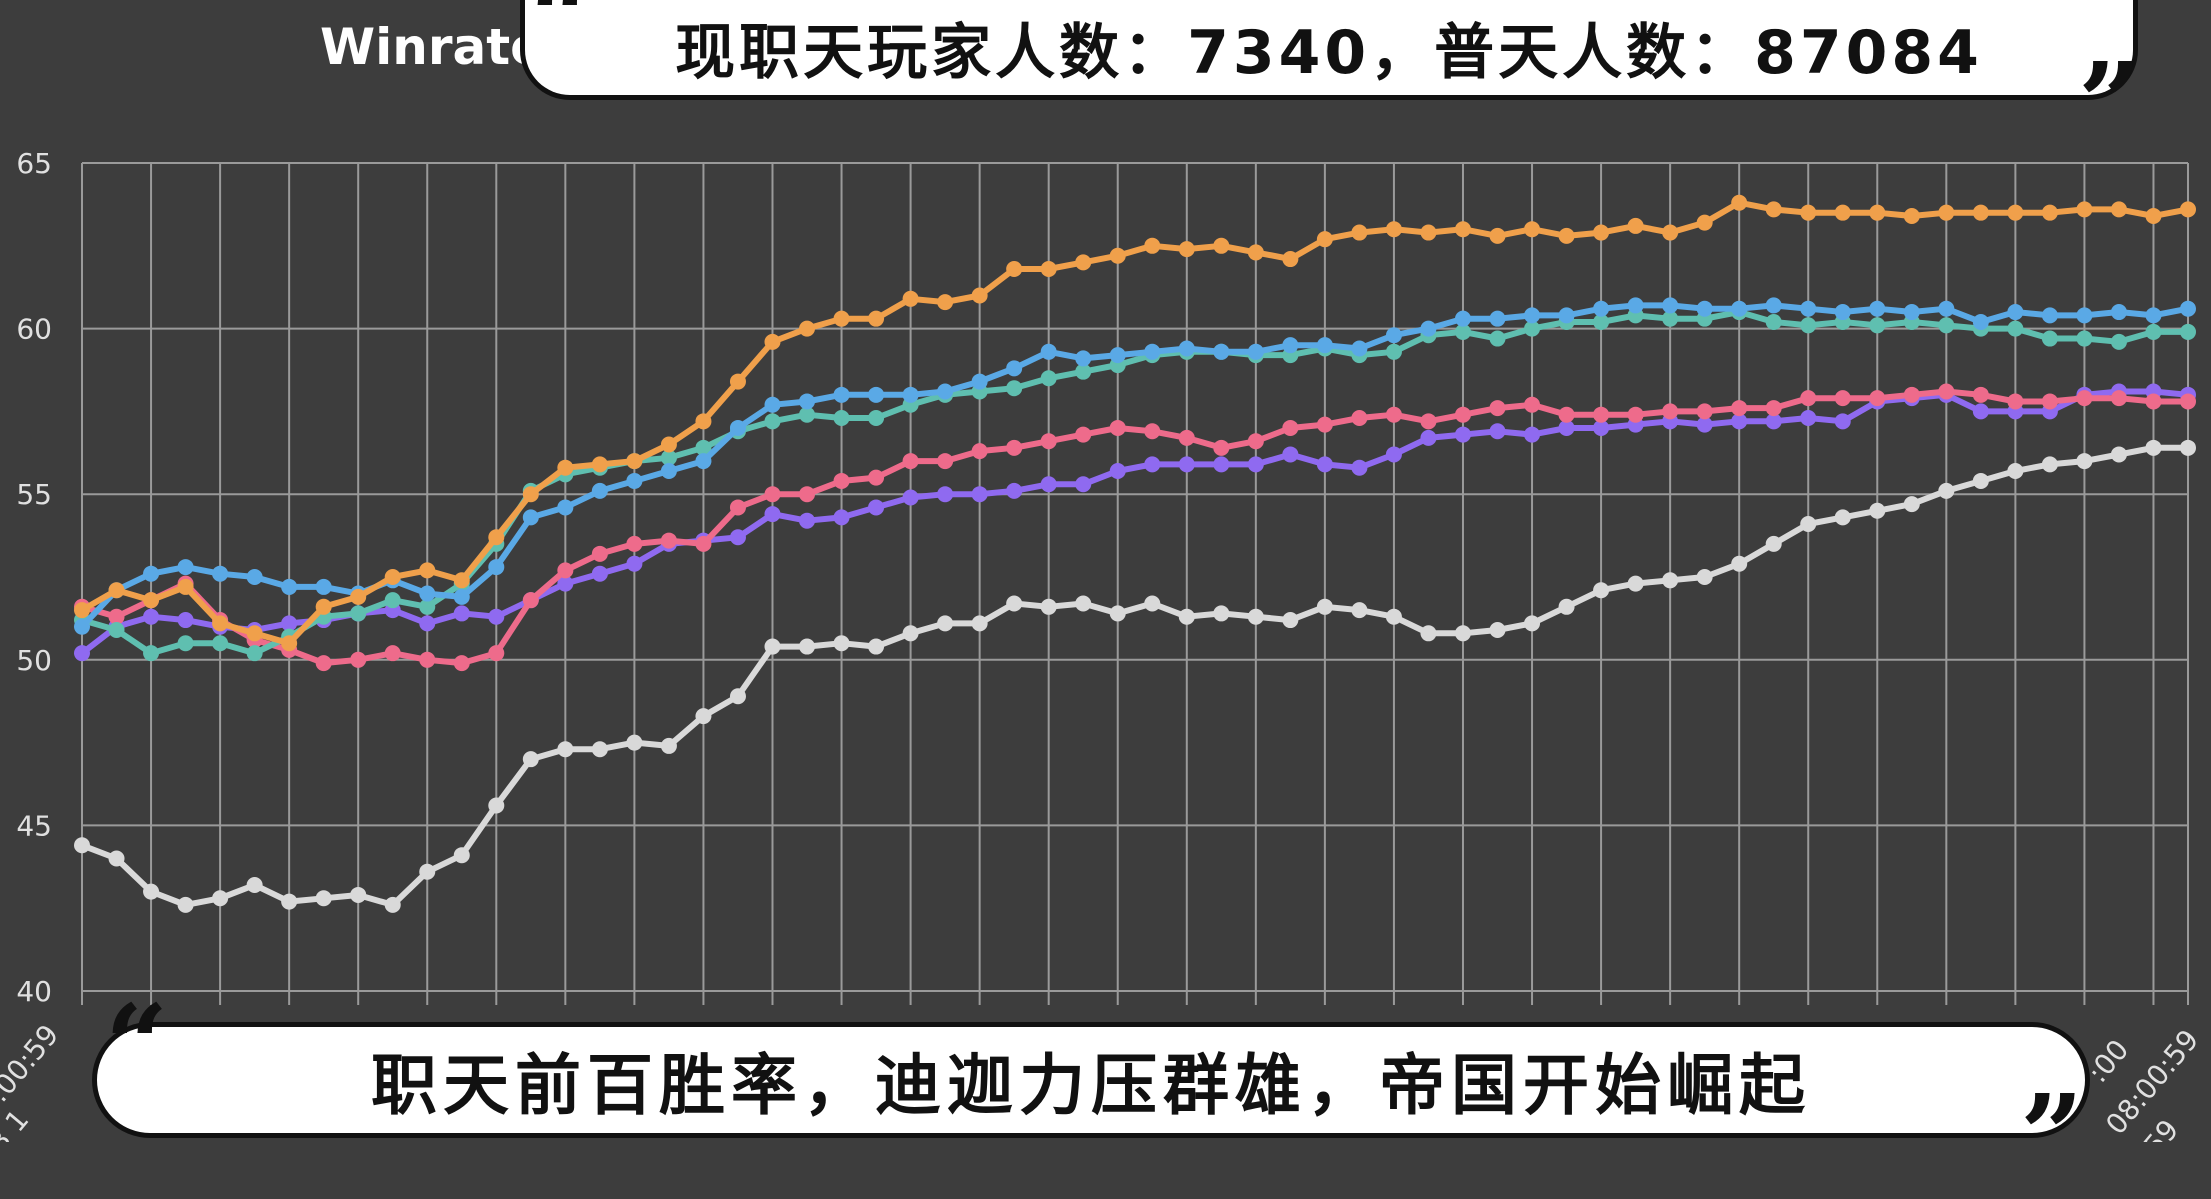 This screenshot has height=1199, width=2211. Describe the element at coordinates (1329, 50) in the screenshot. I see `top-caption-banner: 现职天玩家人数：7340，普天人数：87084` at that location.